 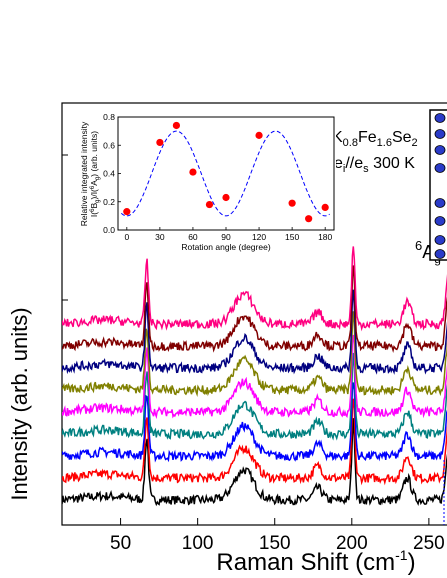 What do you see at coordinates (198, 543) in the screenshot?
I see `x-tick-label: 100` at bounding box center [198, 543].